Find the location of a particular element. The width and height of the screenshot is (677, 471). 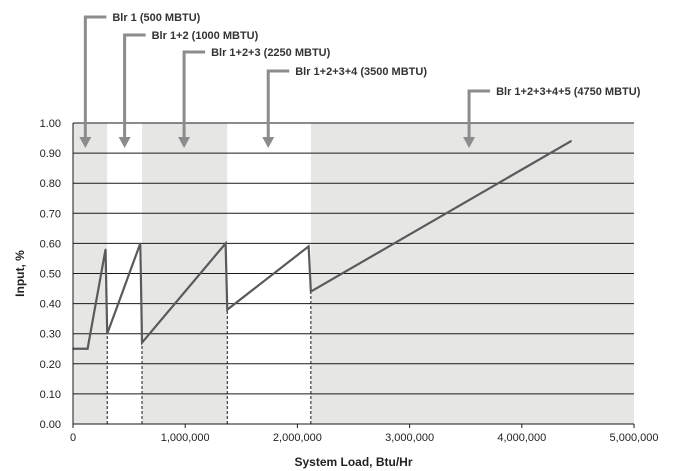

y-tick-label: 0.80 is located at coordinates (50, 184).